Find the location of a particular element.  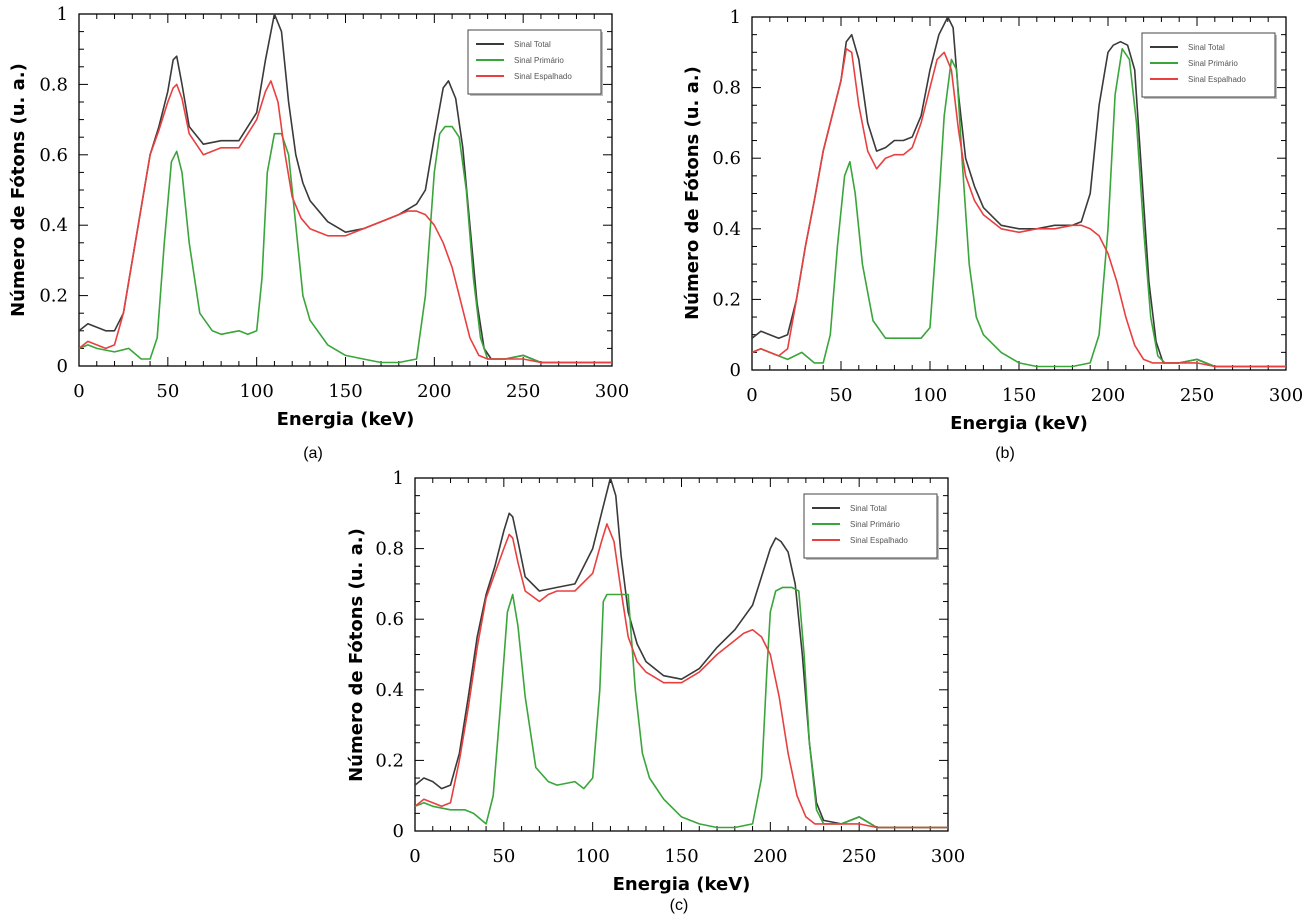

panel-label: (b) is located at coordinates (1005, 453).